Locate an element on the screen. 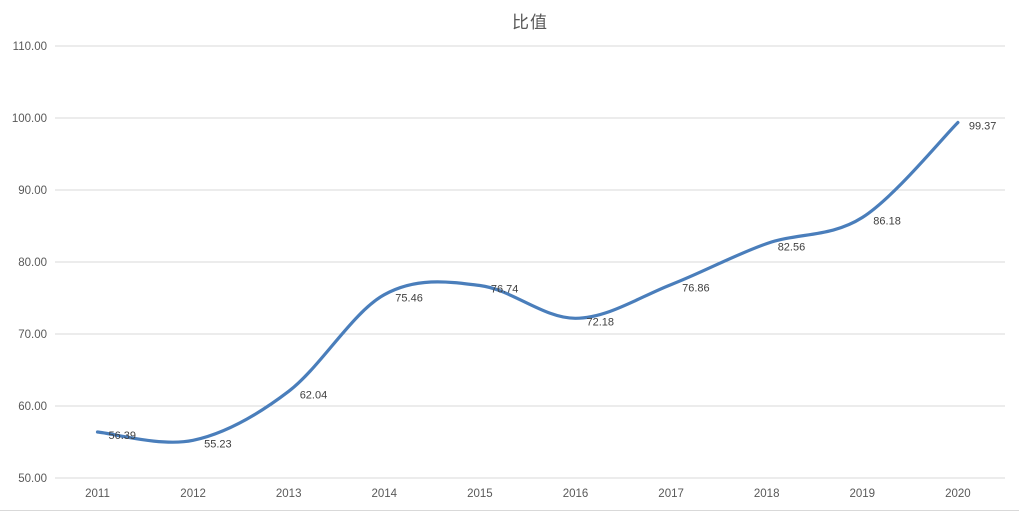  data-label: 56.39 is located at coordinates (123, 436).